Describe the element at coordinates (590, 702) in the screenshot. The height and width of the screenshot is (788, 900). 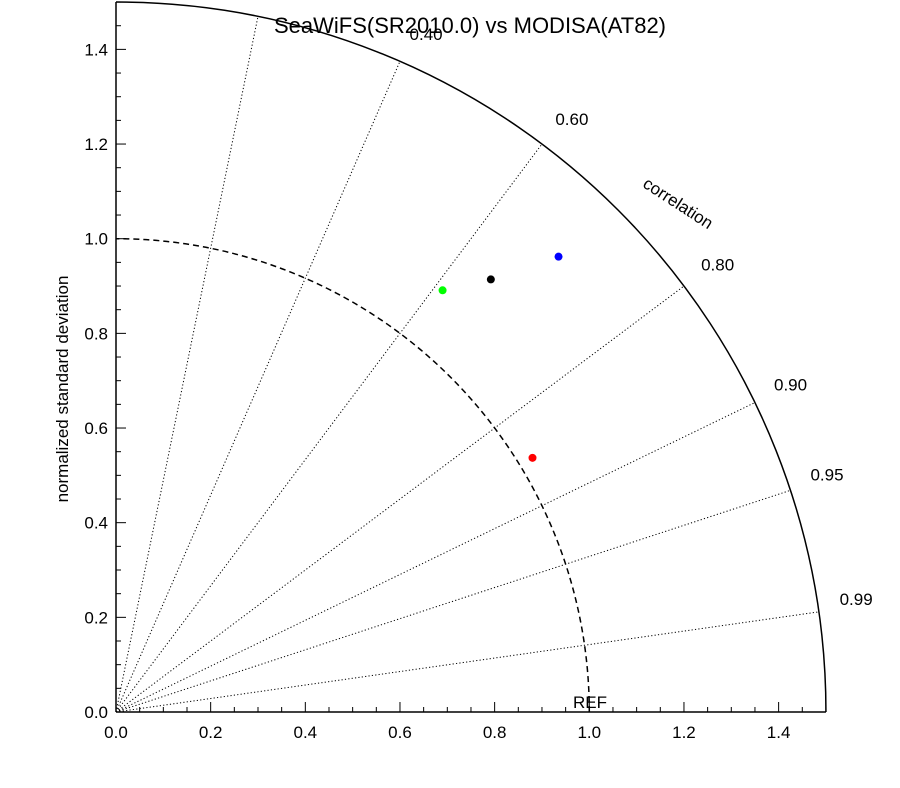
I see `reference-label: REF` at that location.